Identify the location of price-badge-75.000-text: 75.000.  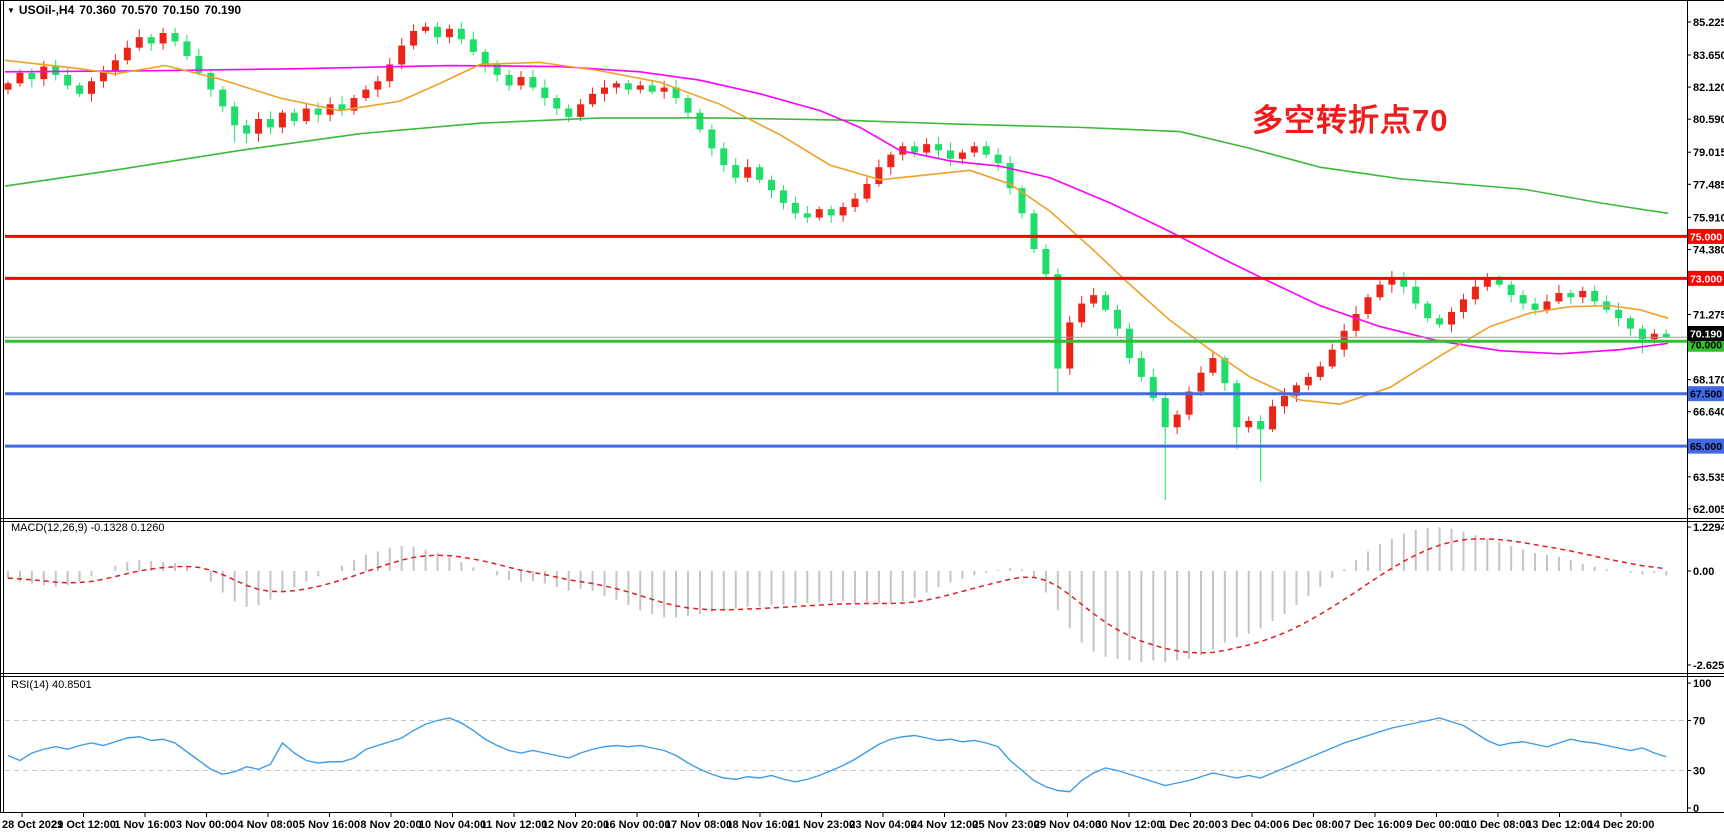
(1706, 237).